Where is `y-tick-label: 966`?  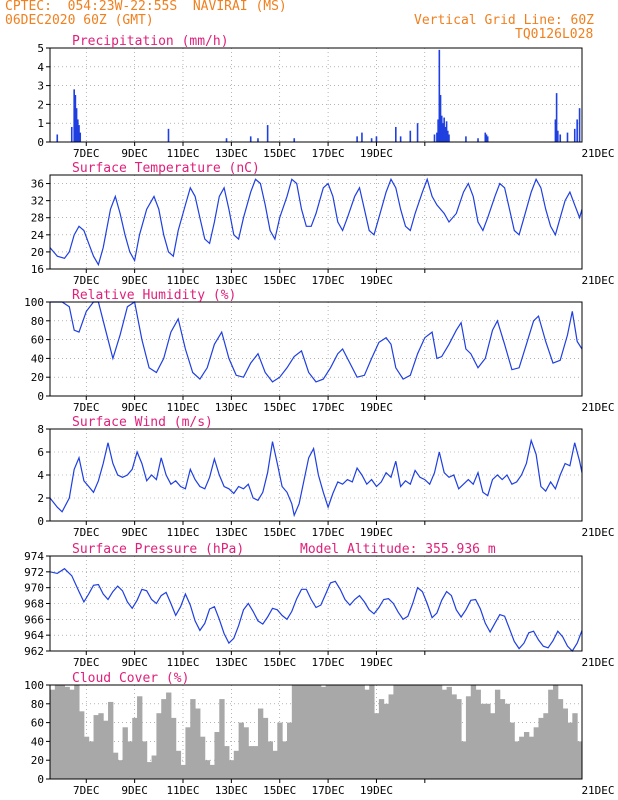
y-tick-label: 966 is located at coordinates (34, 619).